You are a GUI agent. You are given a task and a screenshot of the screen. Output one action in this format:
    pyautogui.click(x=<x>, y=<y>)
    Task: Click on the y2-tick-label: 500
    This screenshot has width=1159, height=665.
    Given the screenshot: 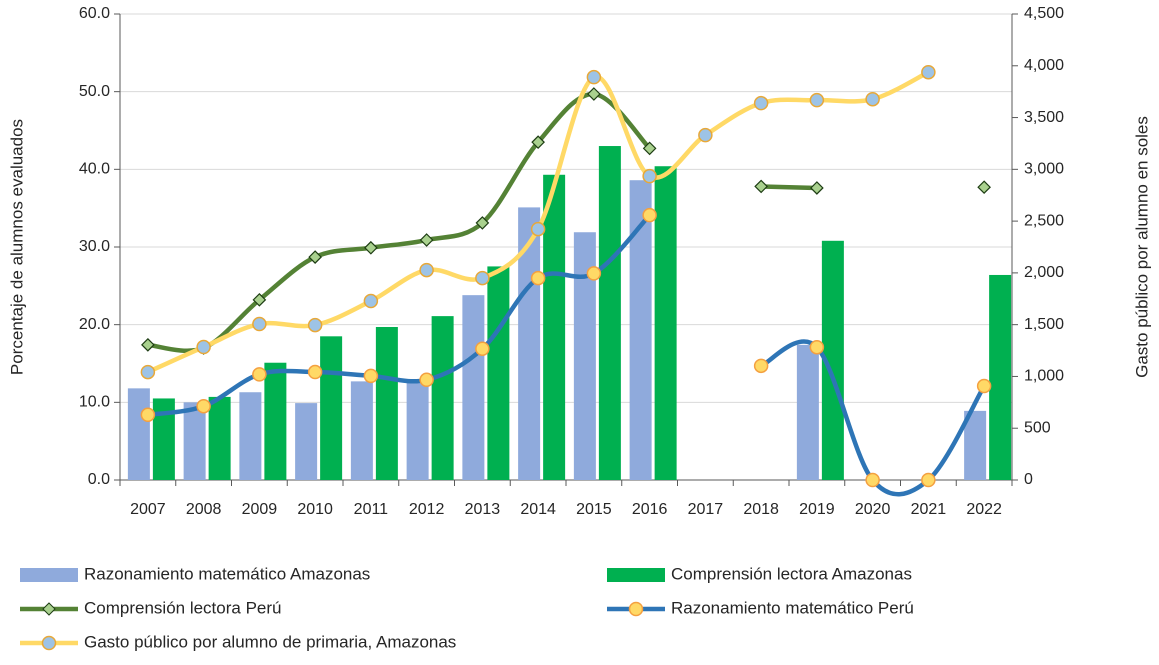 What is the action you would take?
    pyautogui.click(x=1037, y=427)
    